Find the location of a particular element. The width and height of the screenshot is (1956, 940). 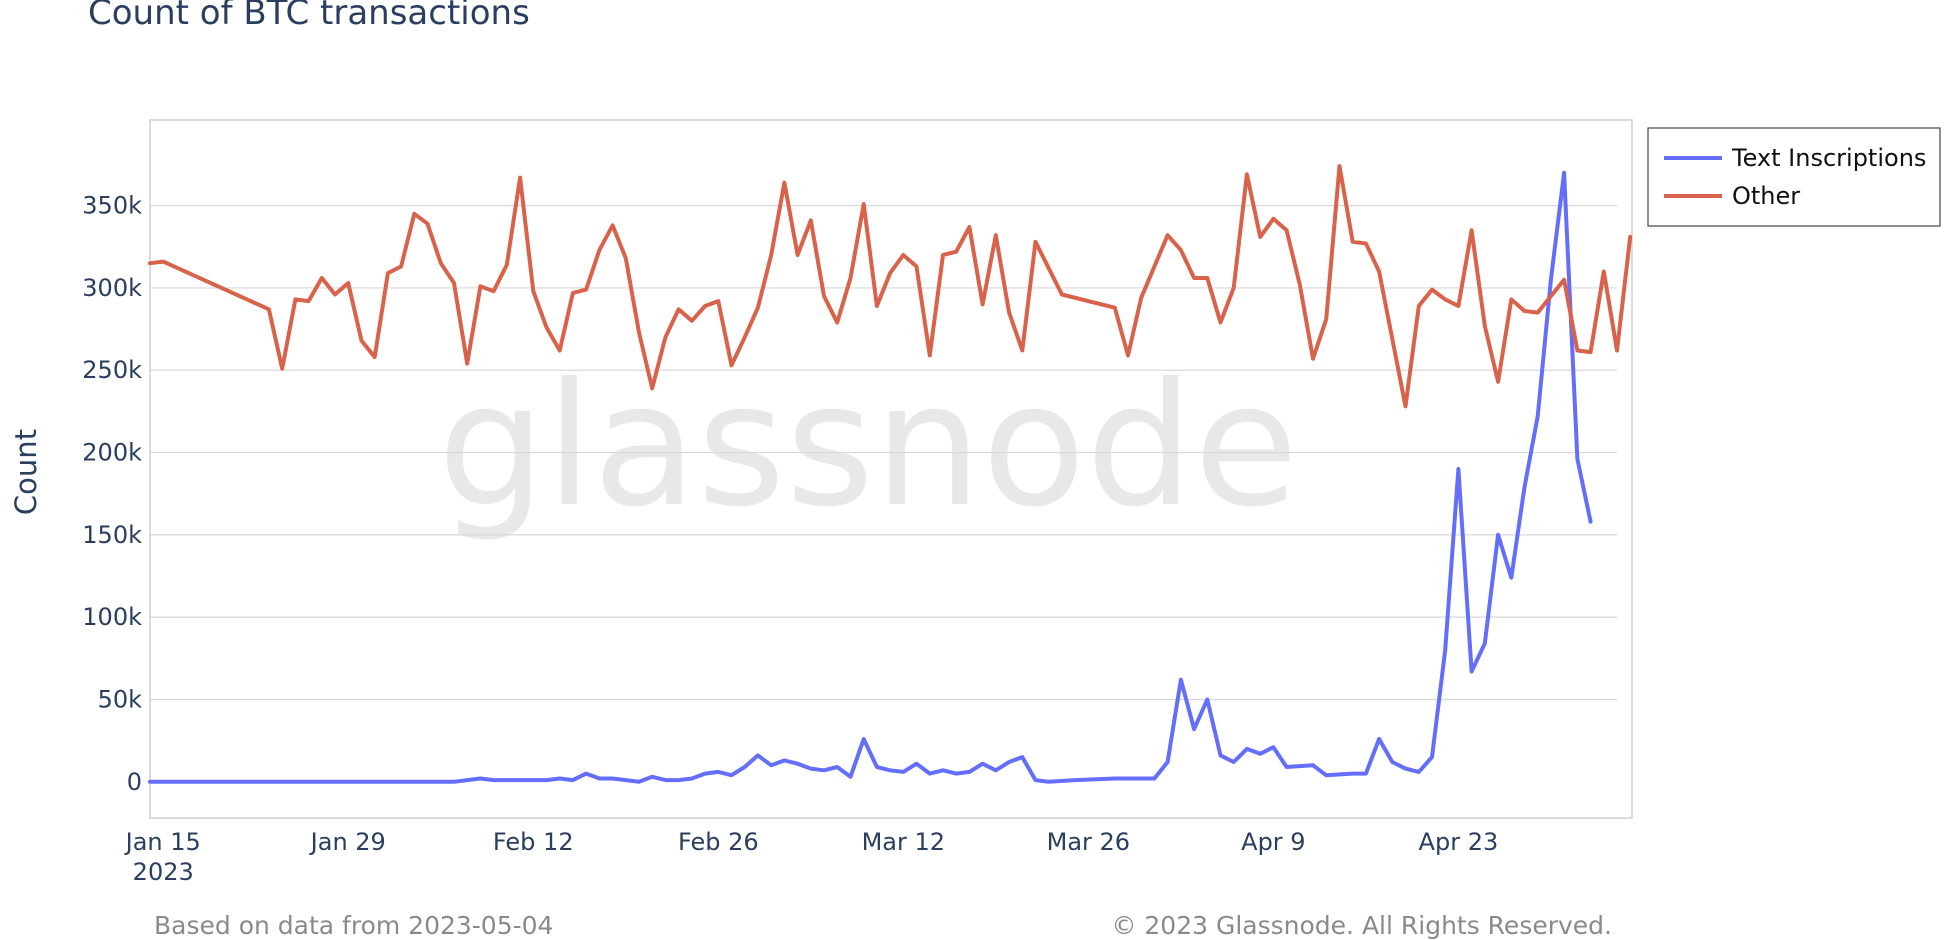

y-tick-label: 350k is located at coordinates (112, 206).